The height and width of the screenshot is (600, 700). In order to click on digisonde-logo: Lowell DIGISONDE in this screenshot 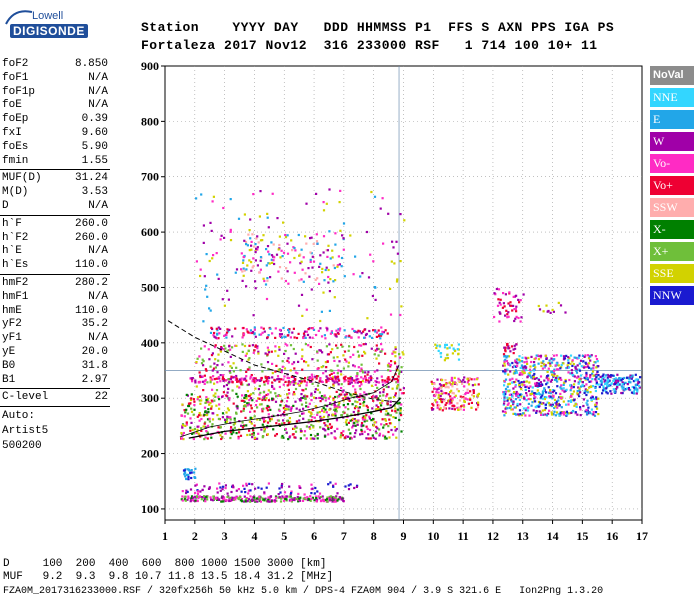, I will do `click(46, 23)`.